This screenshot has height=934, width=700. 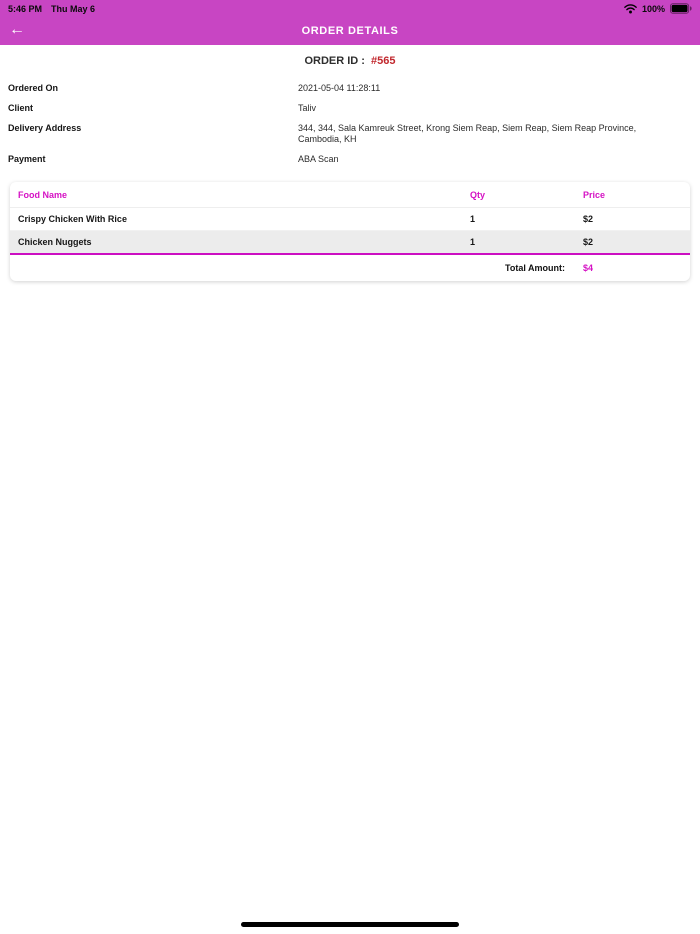 What do you see at coordinates (318, 159) in the screenshot?
I see `detail-value: ABA Scan` at bounding box center [318, 159].